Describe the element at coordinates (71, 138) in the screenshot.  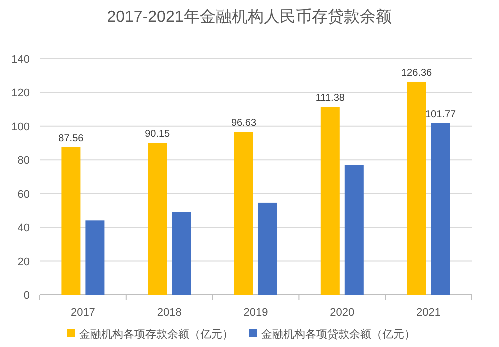
I see `data-label: 87.56` at that location.